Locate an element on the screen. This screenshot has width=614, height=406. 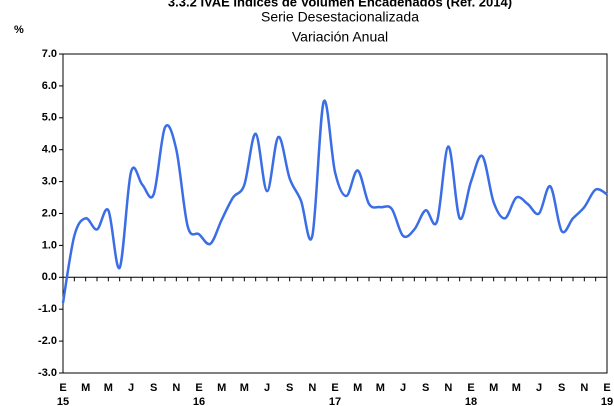
y-tick-label: -2.0 is located at coordinates (47, 341).